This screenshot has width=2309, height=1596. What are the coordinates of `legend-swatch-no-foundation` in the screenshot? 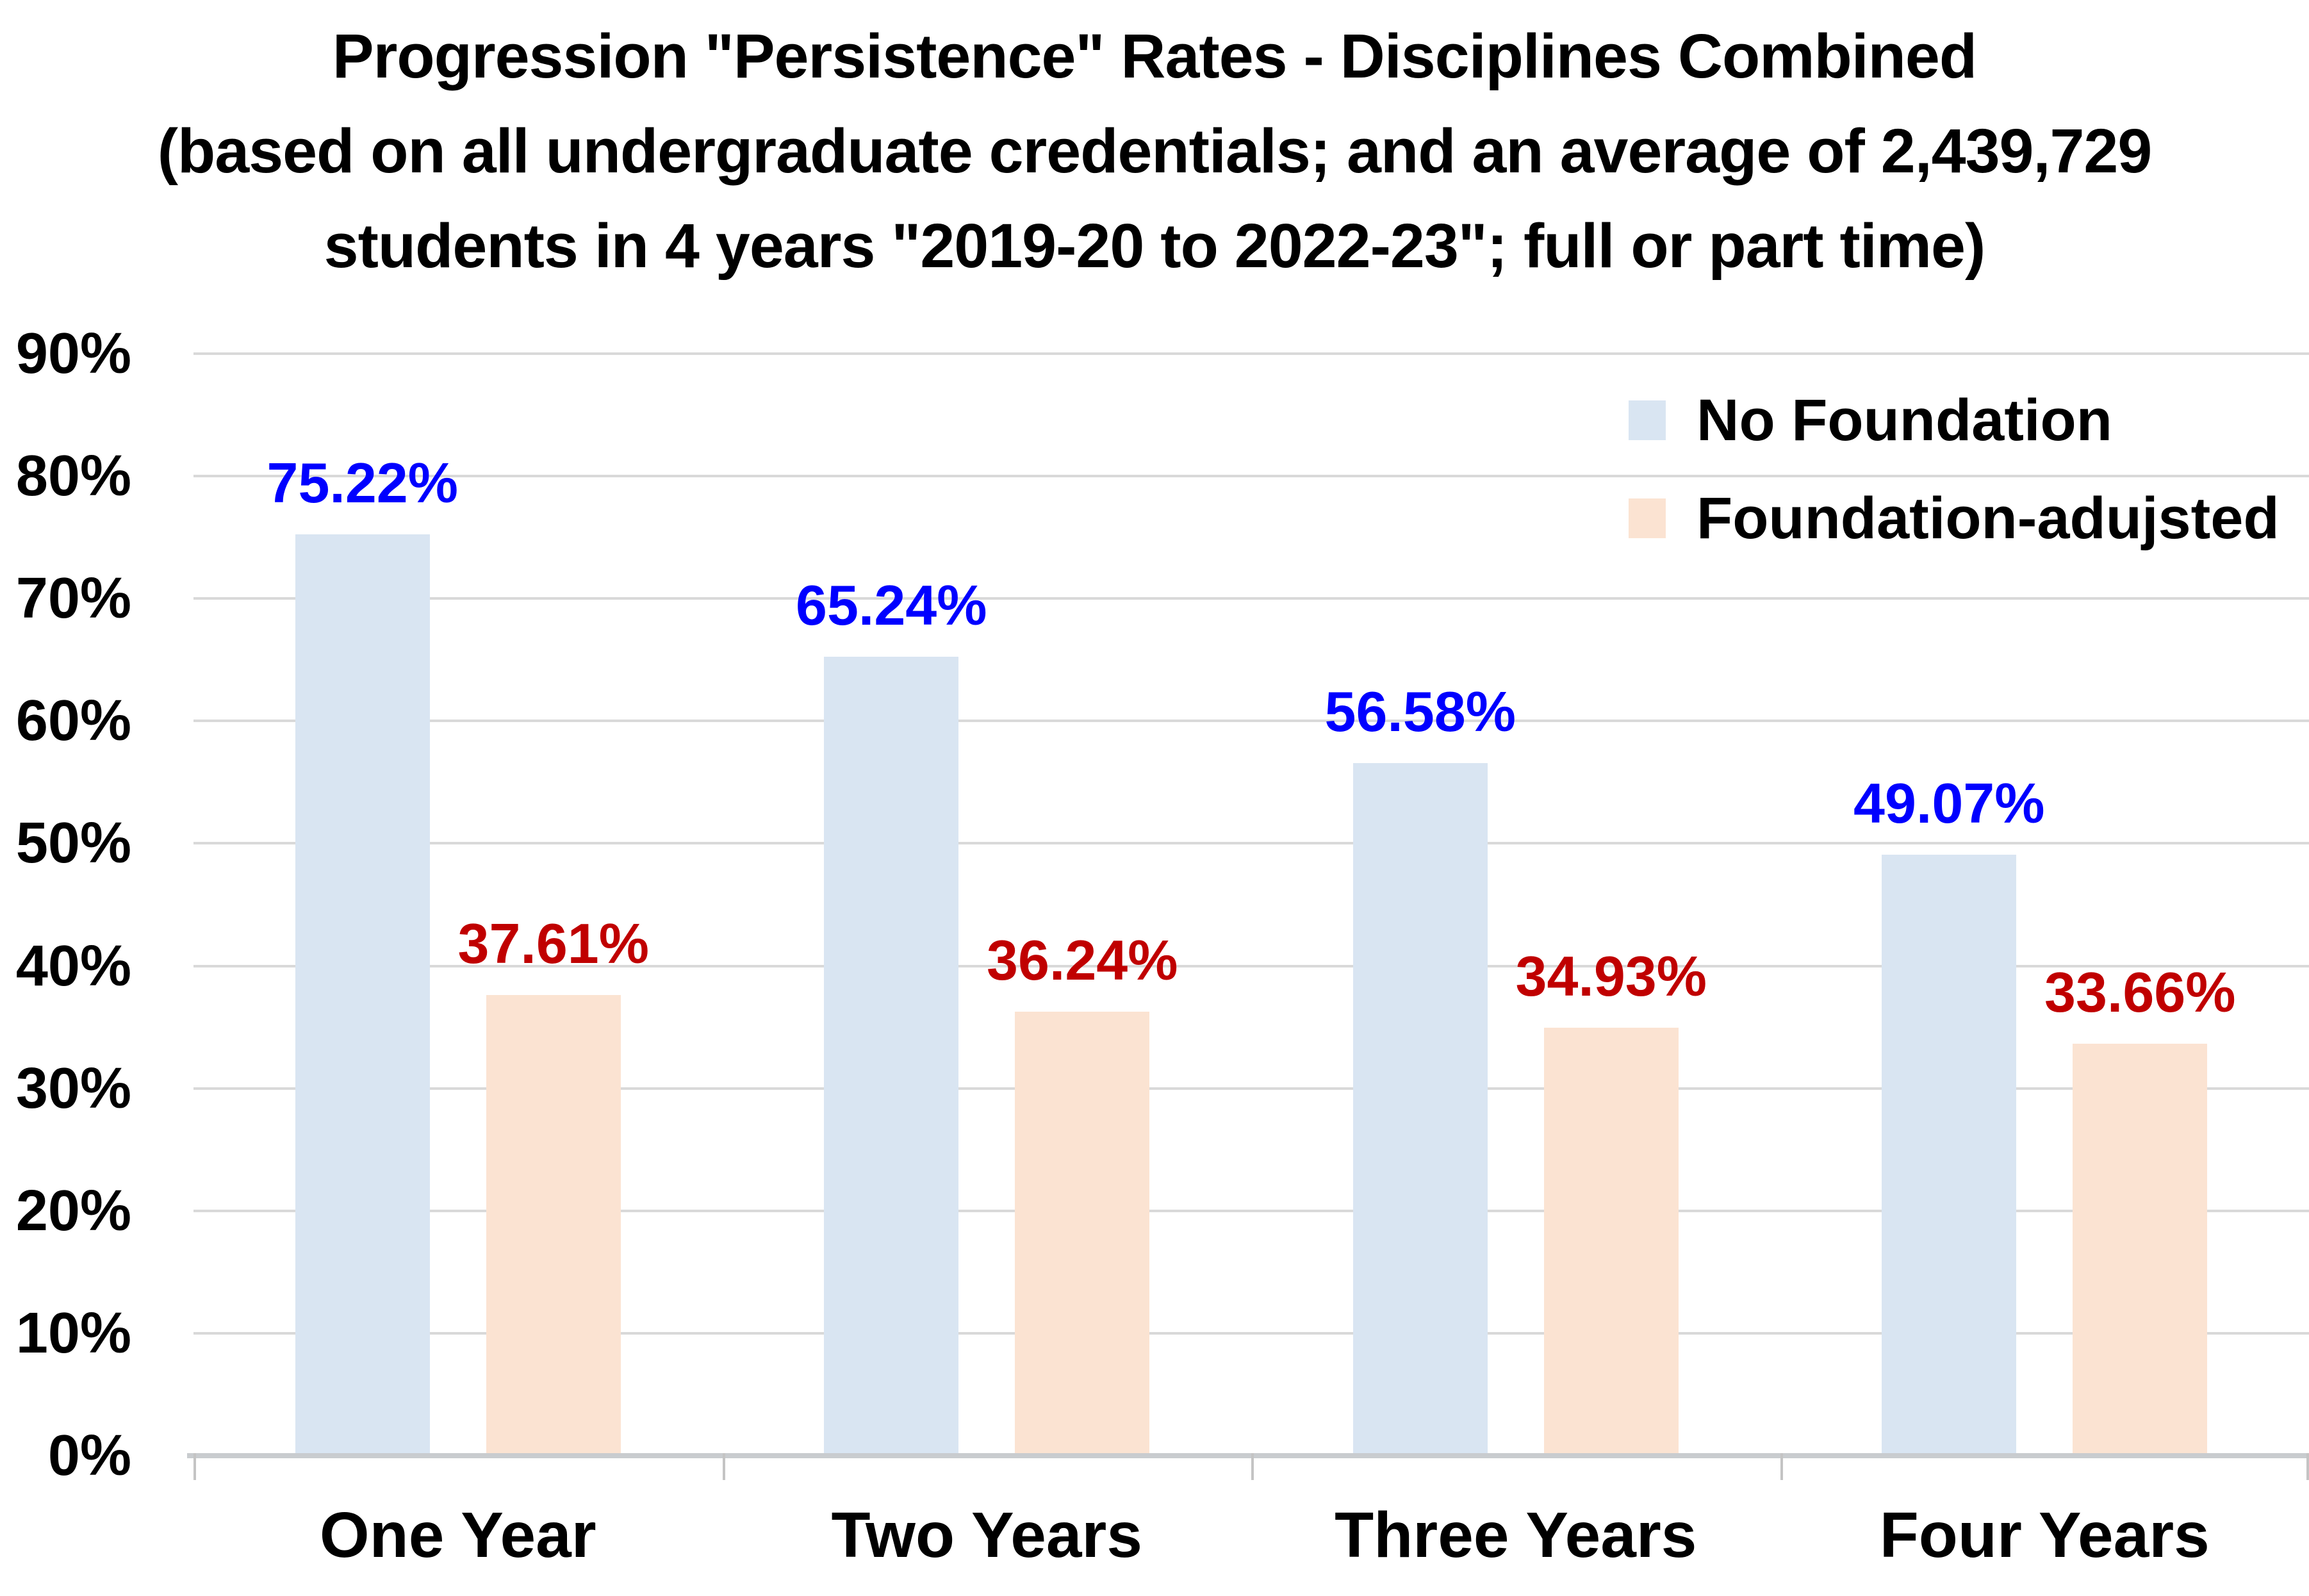 It's located at (1647, 420).